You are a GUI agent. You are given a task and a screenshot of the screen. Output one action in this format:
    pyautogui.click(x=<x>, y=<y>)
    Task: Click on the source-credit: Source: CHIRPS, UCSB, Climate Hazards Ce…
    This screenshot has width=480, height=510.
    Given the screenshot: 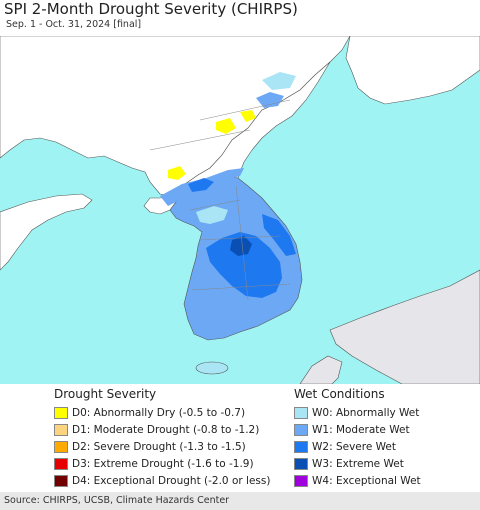 What is the action you would take?
    pyautogui.click(x=117, y=500)
    